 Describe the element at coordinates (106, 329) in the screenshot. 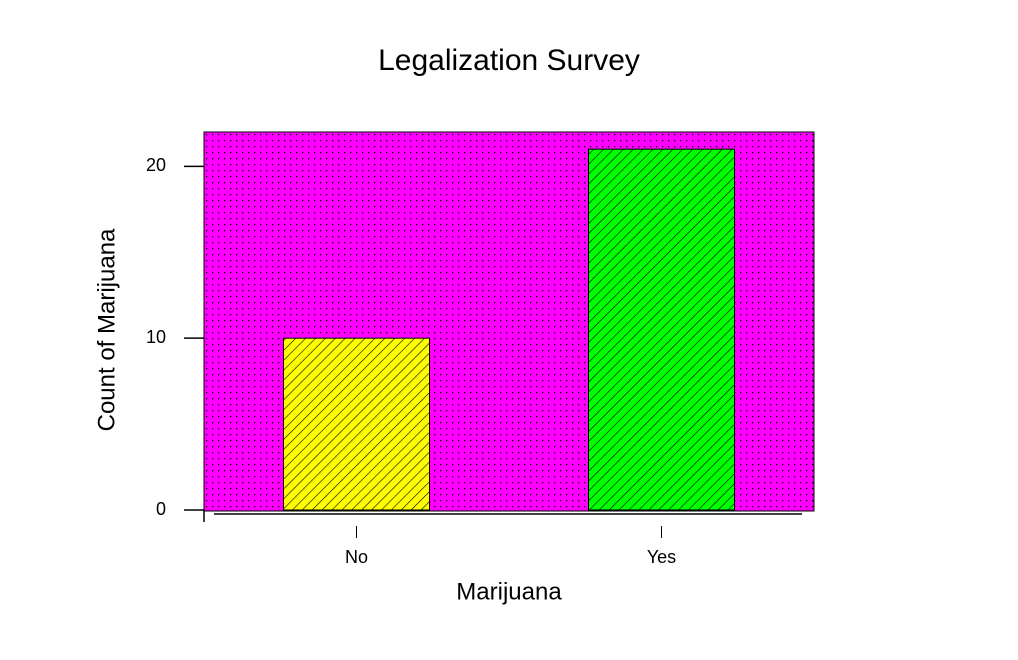

I see `y-axis-label: Count of Marijuana` at that location.